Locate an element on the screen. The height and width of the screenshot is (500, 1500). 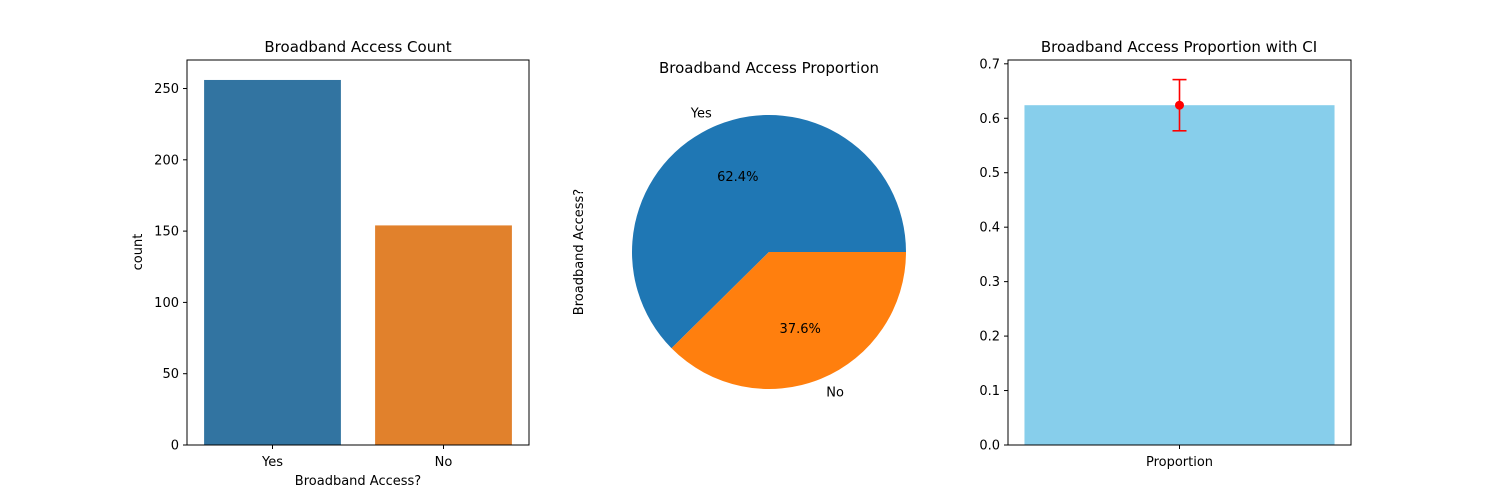
y-tick-label: 0.7 is located at coordinates (989, 64).